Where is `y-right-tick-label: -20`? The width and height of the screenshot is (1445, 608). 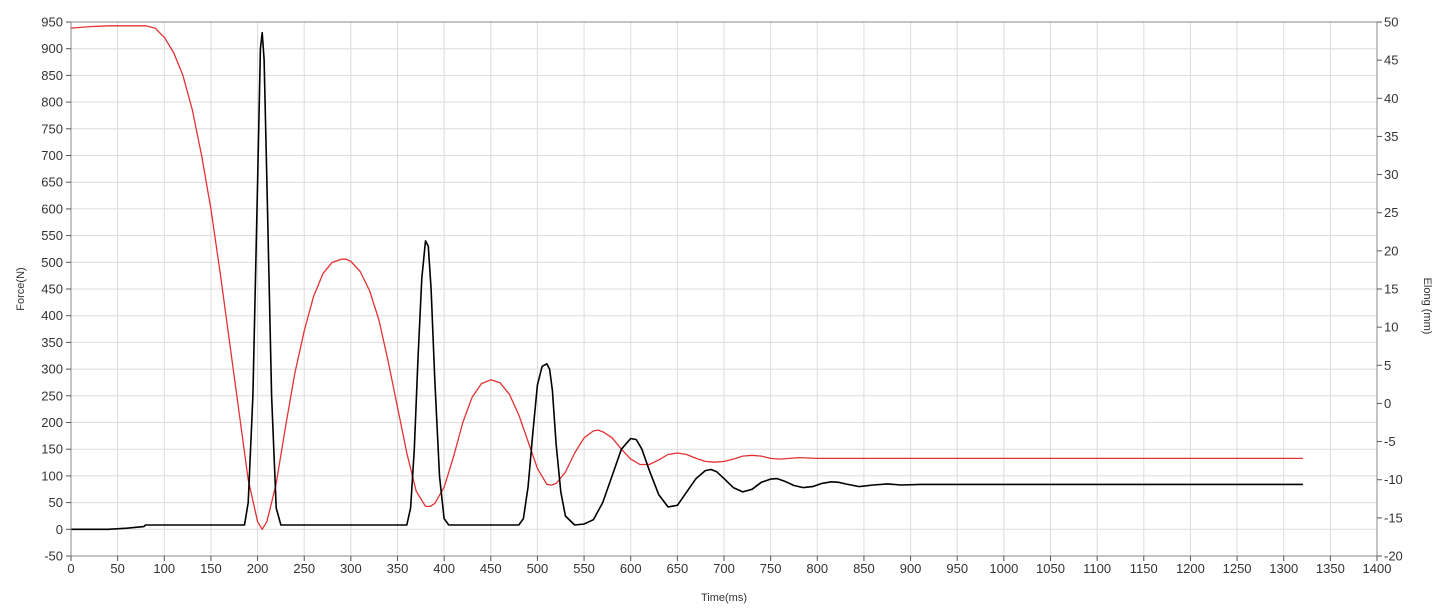 y-right-tick-label: -20 is located at coordinates (1393, 556).